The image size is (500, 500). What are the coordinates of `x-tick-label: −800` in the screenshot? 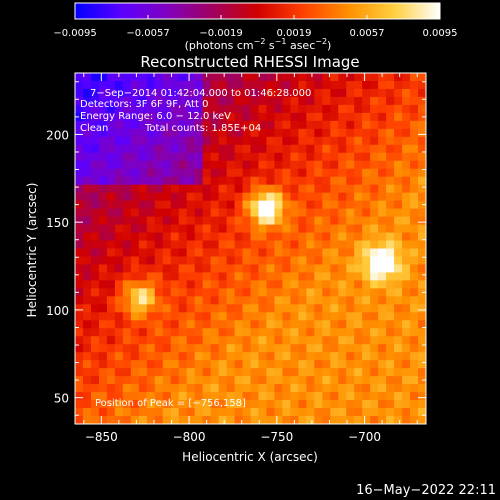 It's located at (189, 437).